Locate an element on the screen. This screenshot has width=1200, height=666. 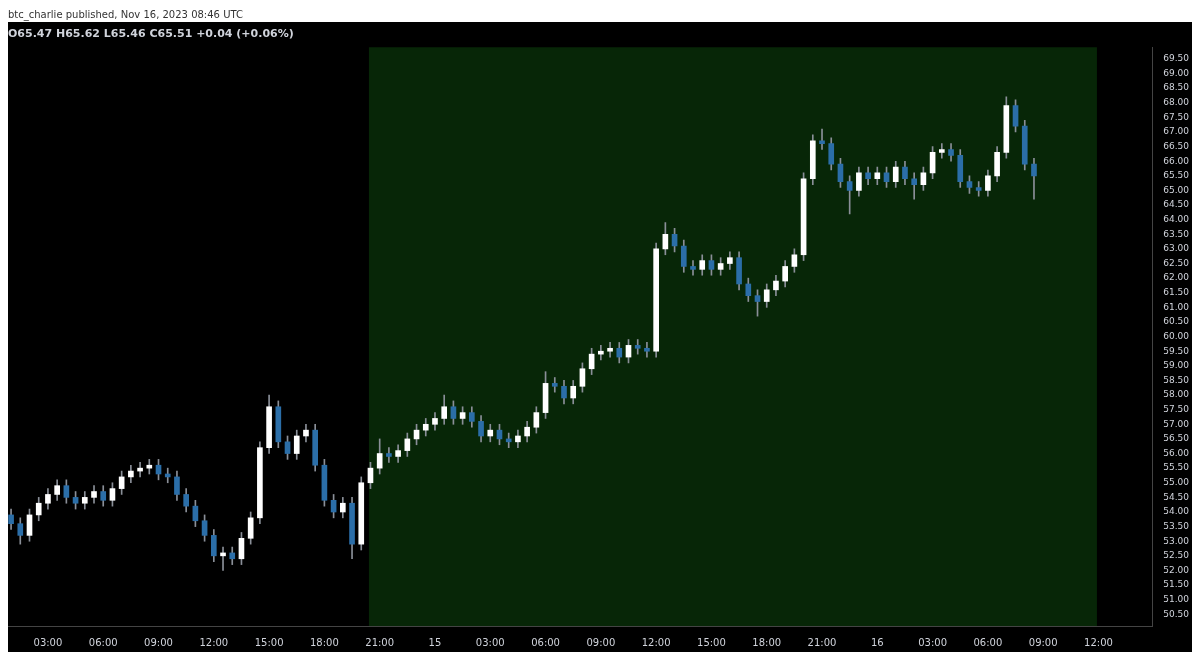
y-tick-label: 59.00 is located at coordinates (1176, 365).